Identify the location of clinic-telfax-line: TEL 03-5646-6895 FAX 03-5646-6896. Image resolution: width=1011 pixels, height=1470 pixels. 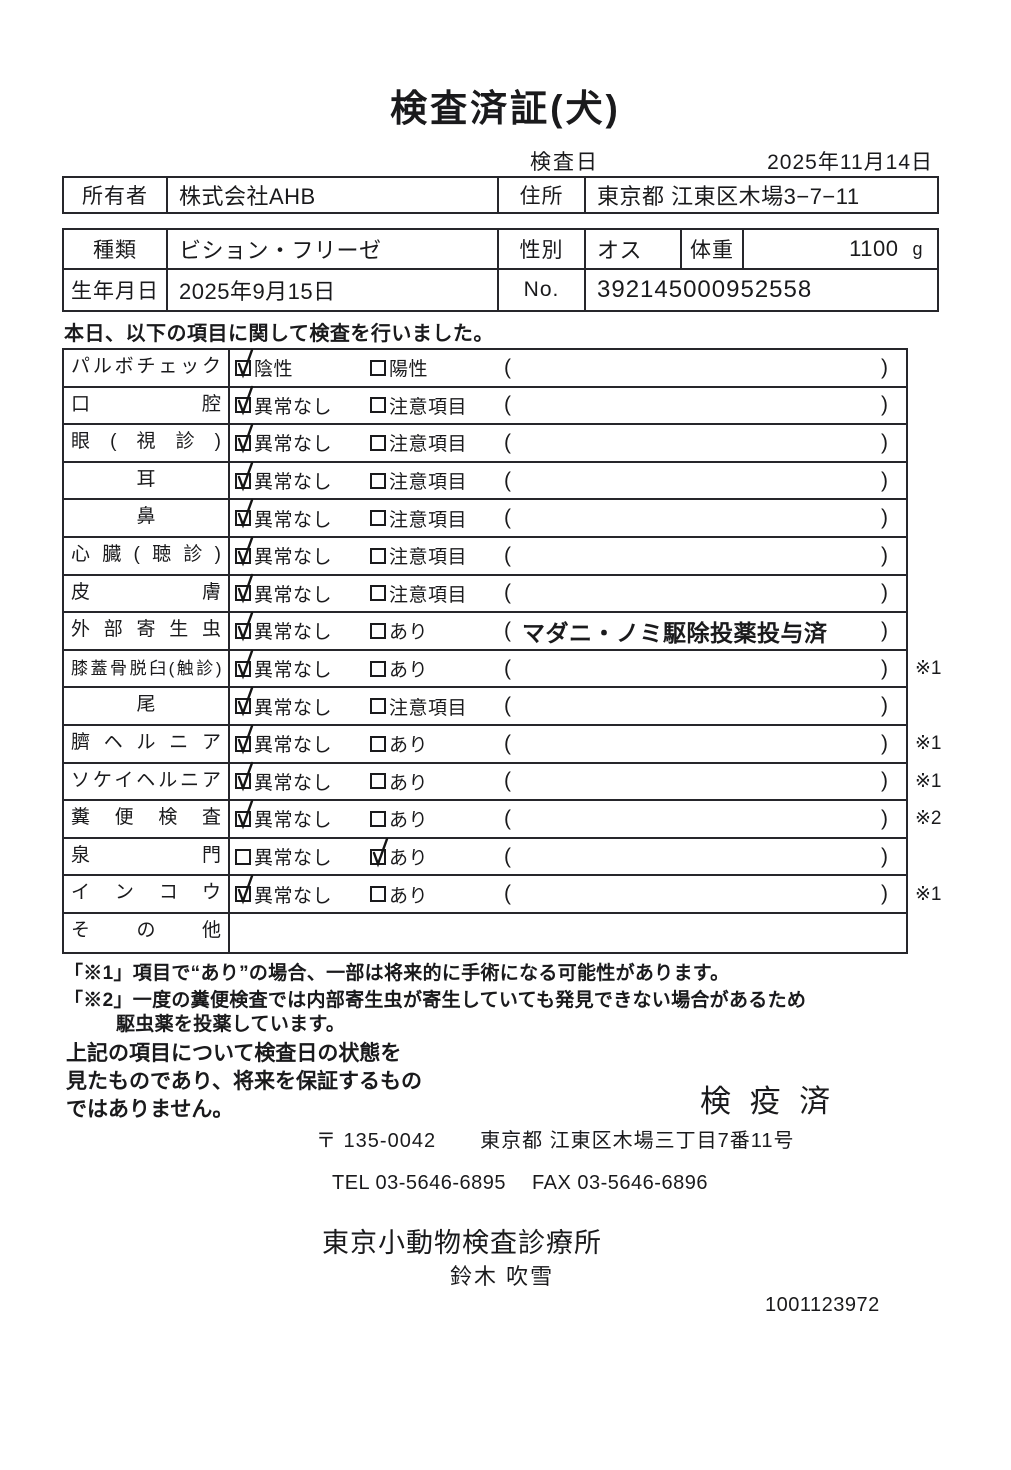
(520, 1183).